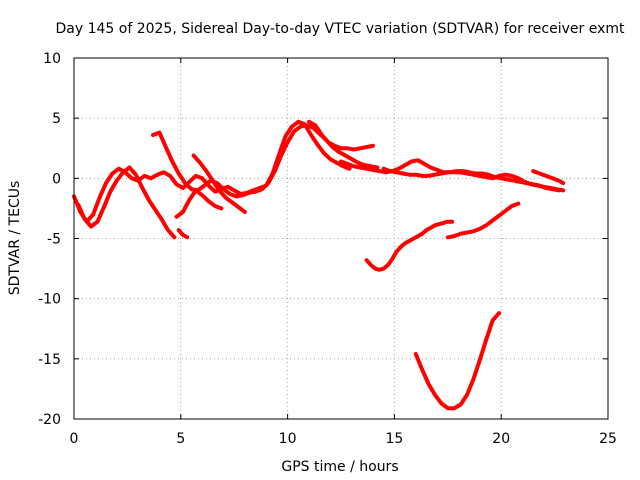  What do you see at coordinates (288, 439) in the screenshot?
I see `x-tick-label: 10` at bounding box center [288, 439].